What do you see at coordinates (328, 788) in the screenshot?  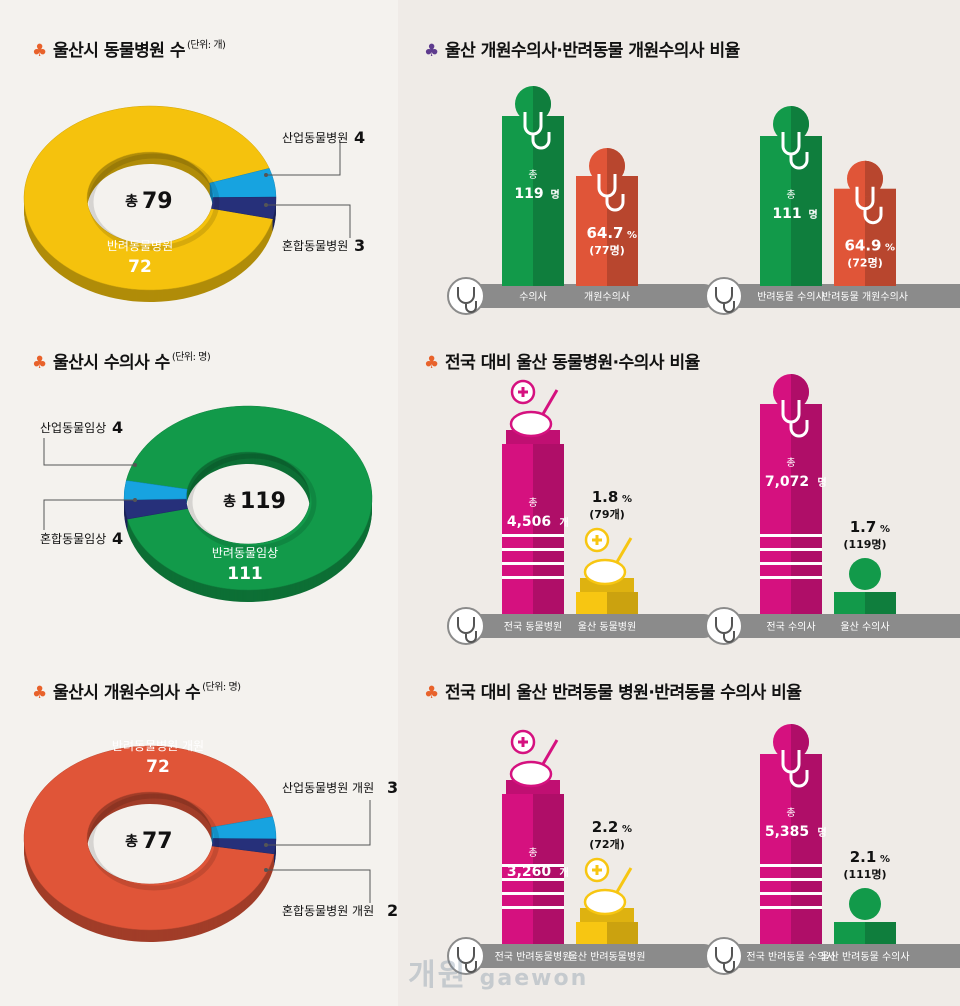 I see `slice-label: 산업동물병원 개원` at bounding box center [328, 788].